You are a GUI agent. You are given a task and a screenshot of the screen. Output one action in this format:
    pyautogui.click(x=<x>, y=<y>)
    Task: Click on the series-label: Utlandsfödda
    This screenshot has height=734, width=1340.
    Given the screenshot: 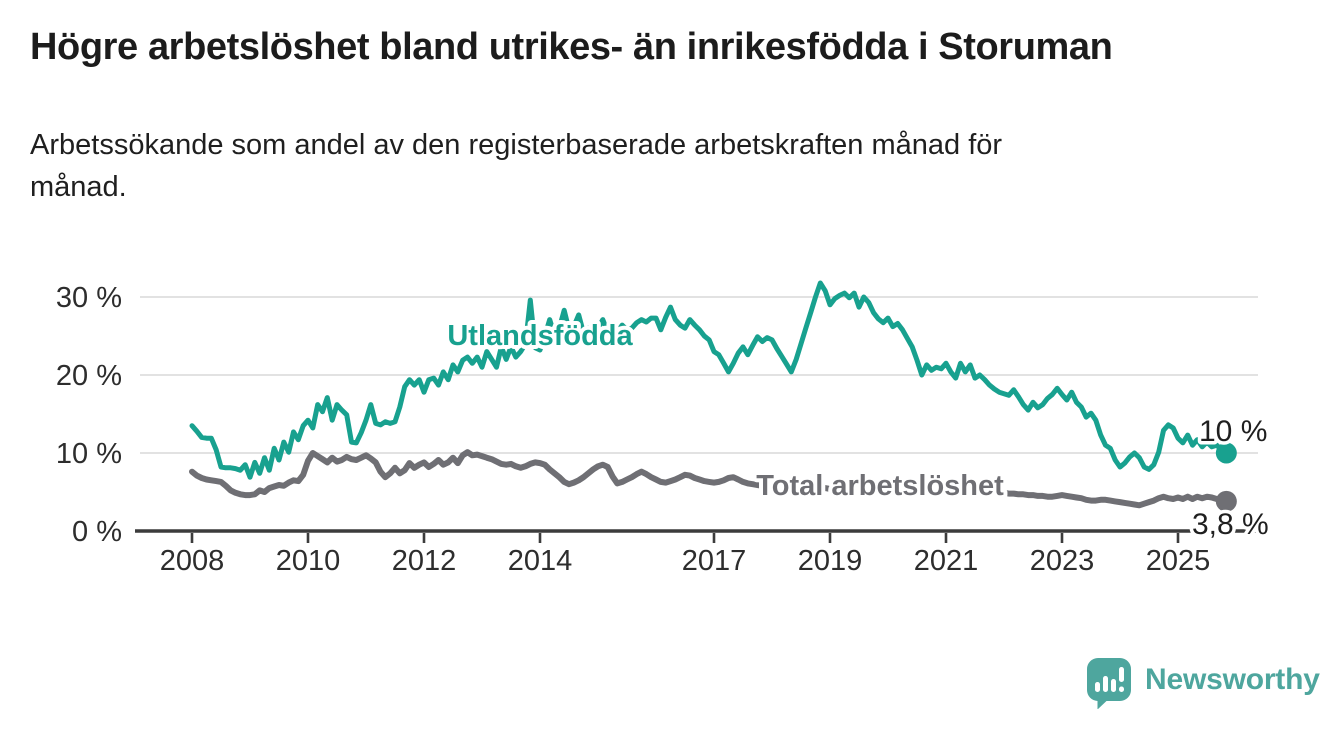 What is the action you would take?
    pyautogui.click(x=540, y=336)
    